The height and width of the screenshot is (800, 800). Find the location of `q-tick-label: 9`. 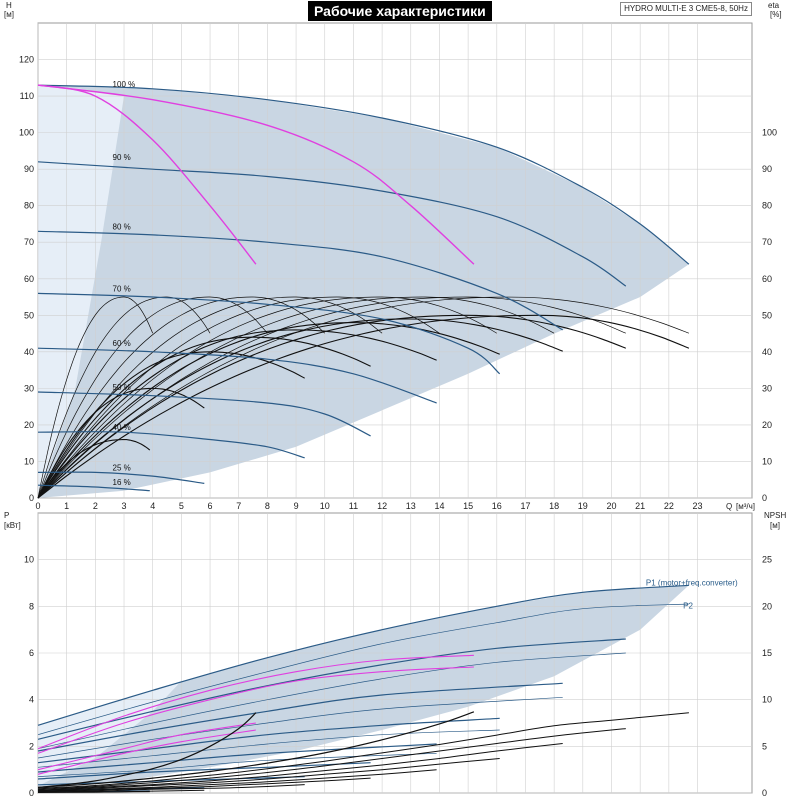

q-tick-label: 9 is located at coordinates (296, 506).